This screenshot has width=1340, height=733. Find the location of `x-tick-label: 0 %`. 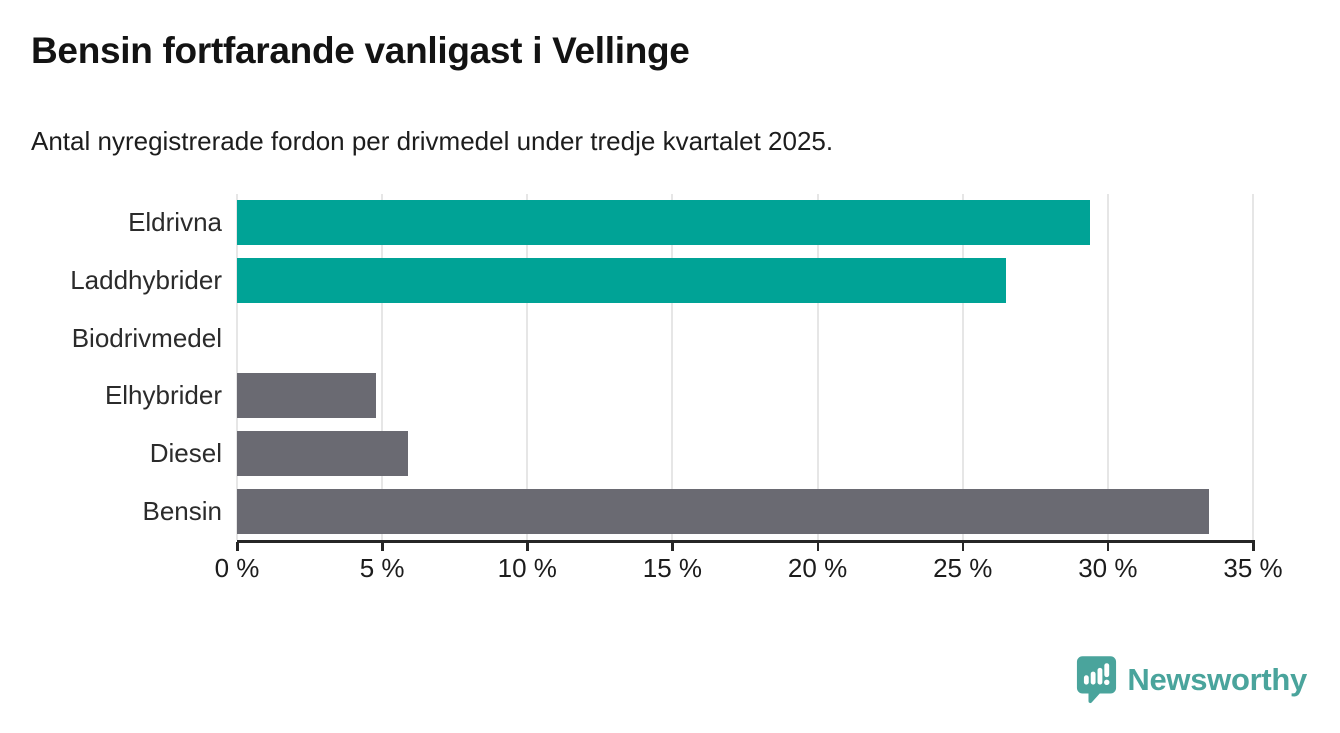

x-tick-label: 0 % is located at coordinates (237, 568).